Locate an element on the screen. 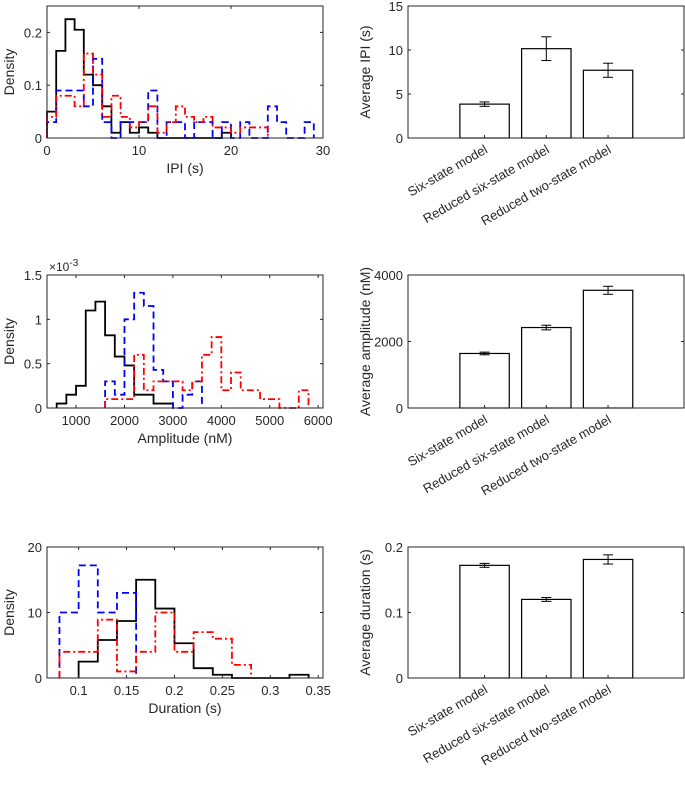 The height and width of the screenshot is (786, 685). x-tick-label: 6000 is located at coordinates (318, 420).